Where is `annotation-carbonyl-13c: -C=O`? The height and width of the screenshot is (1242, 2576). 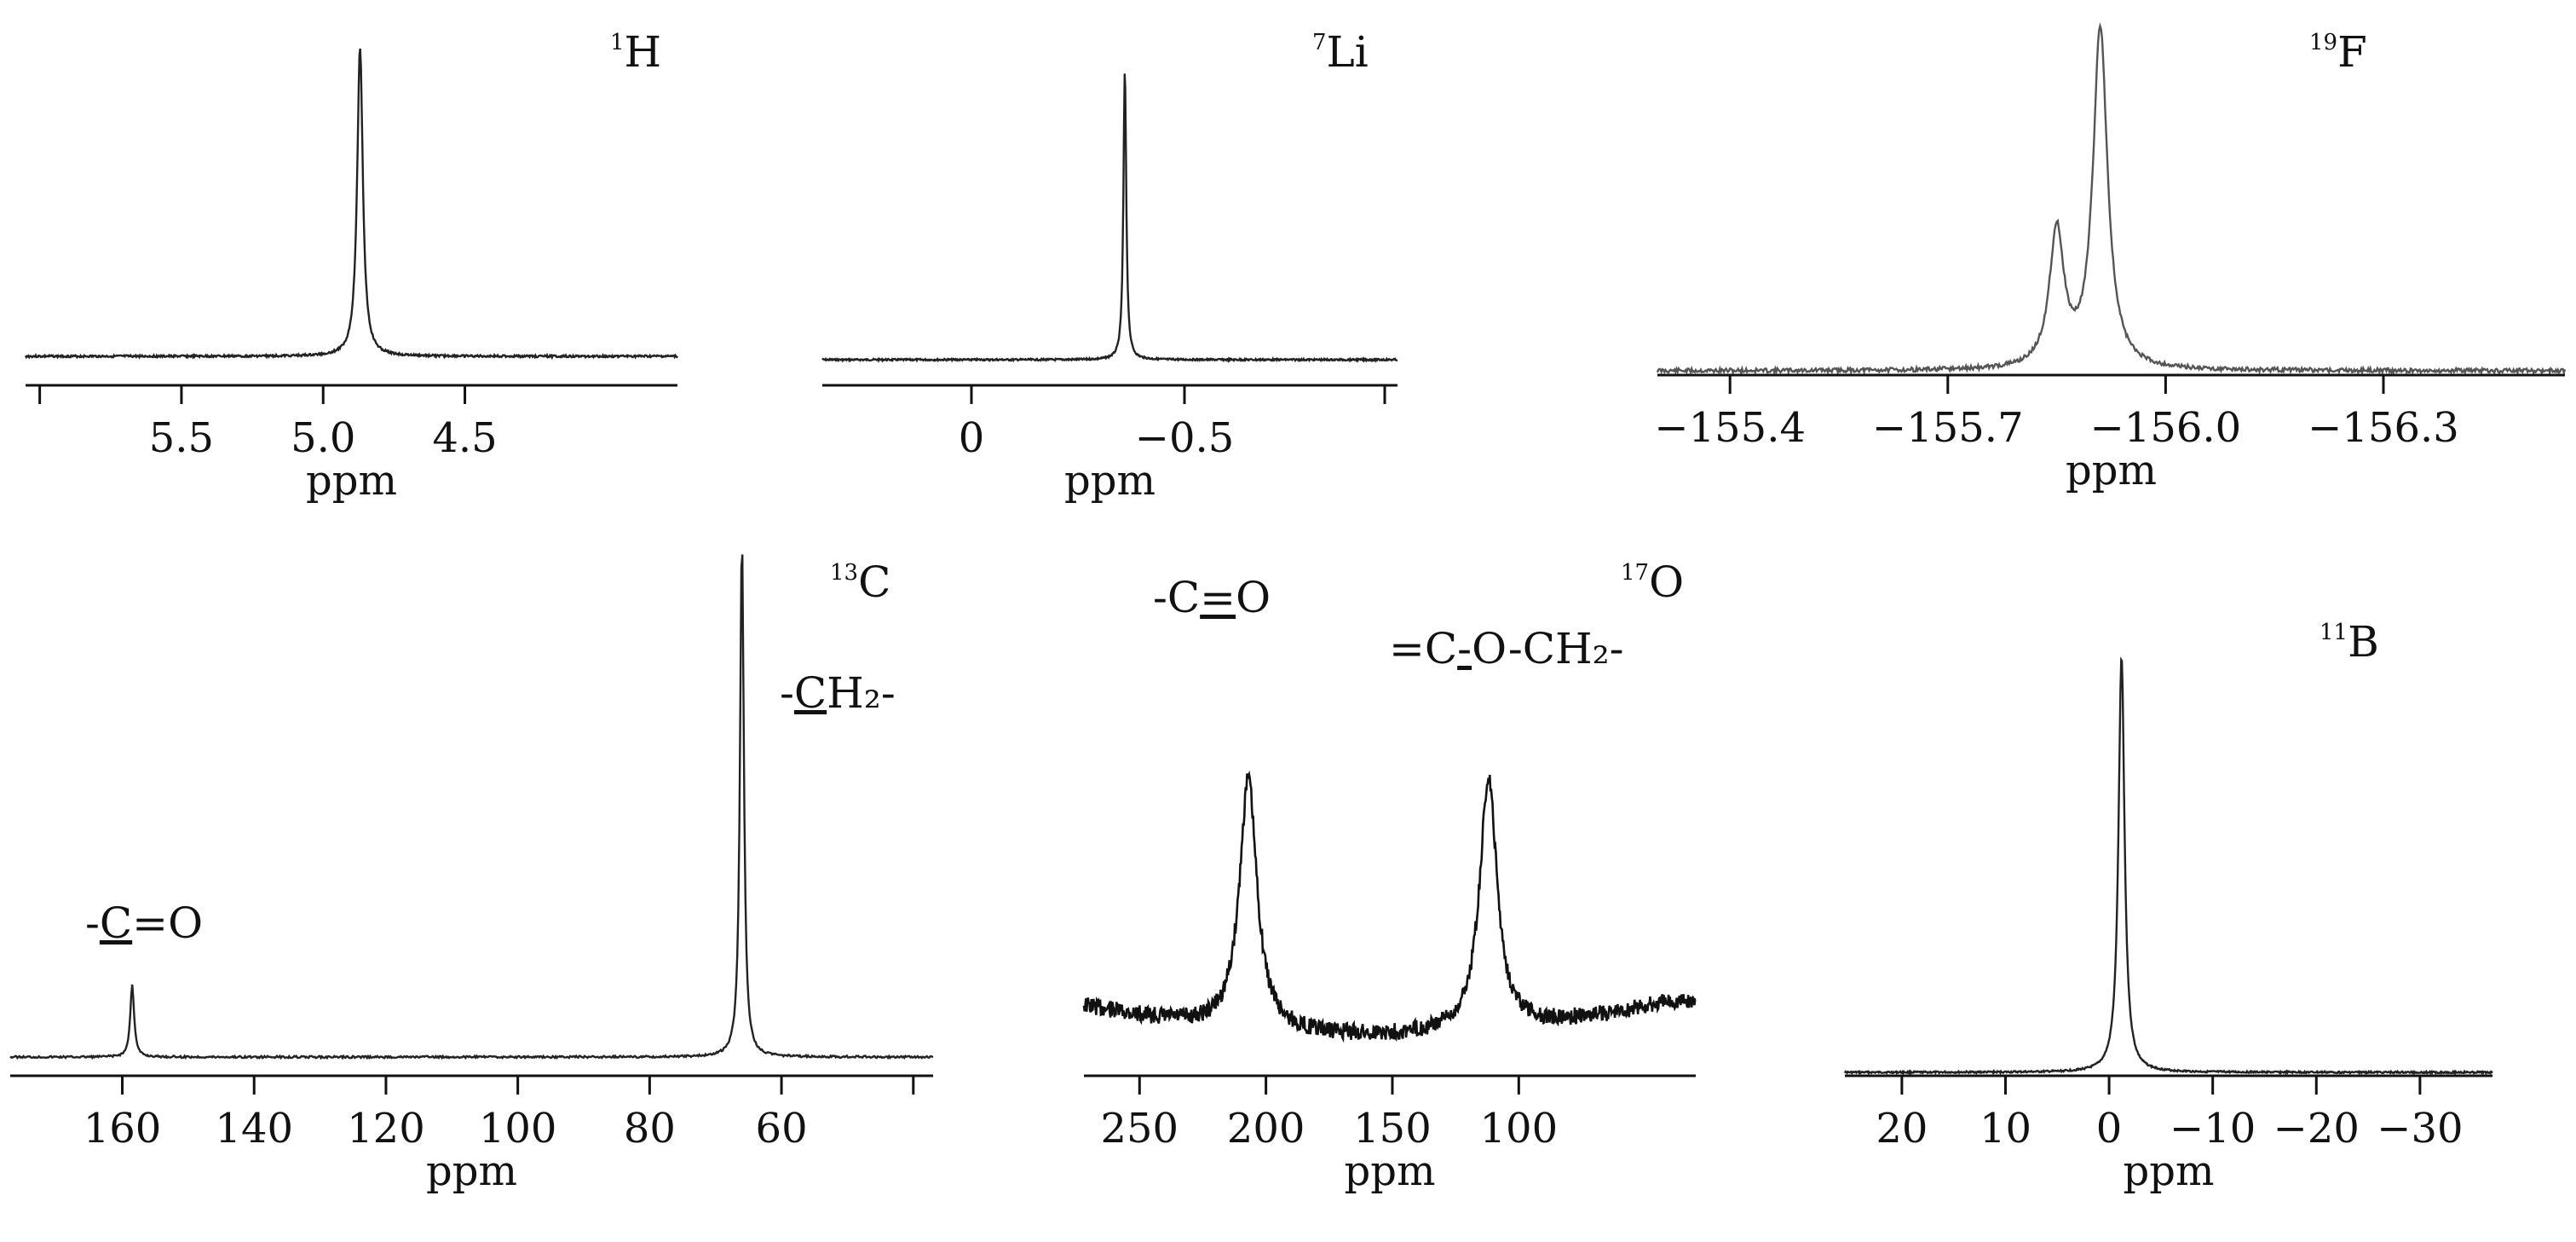 annotation-carbonyl-13c: -C=O is located at coordinates (144, 923).